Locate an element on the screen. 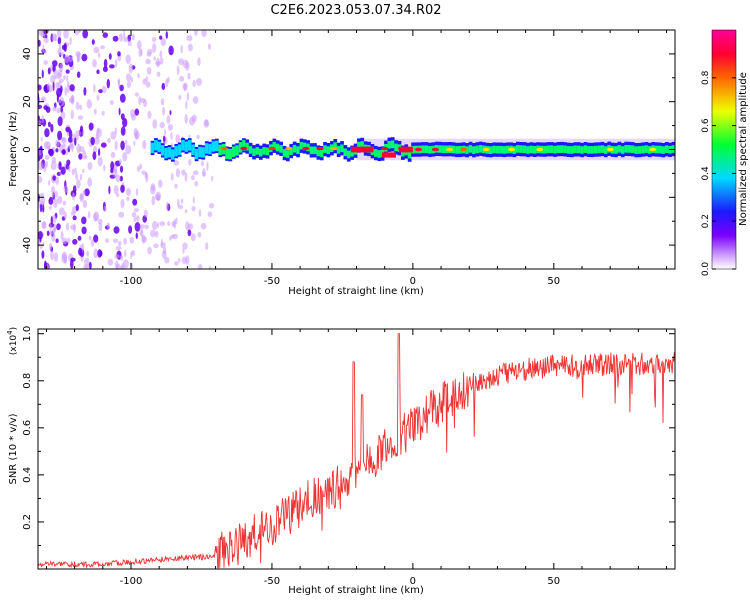  x-tick-label: 0 is located at coordinates (413, 581).